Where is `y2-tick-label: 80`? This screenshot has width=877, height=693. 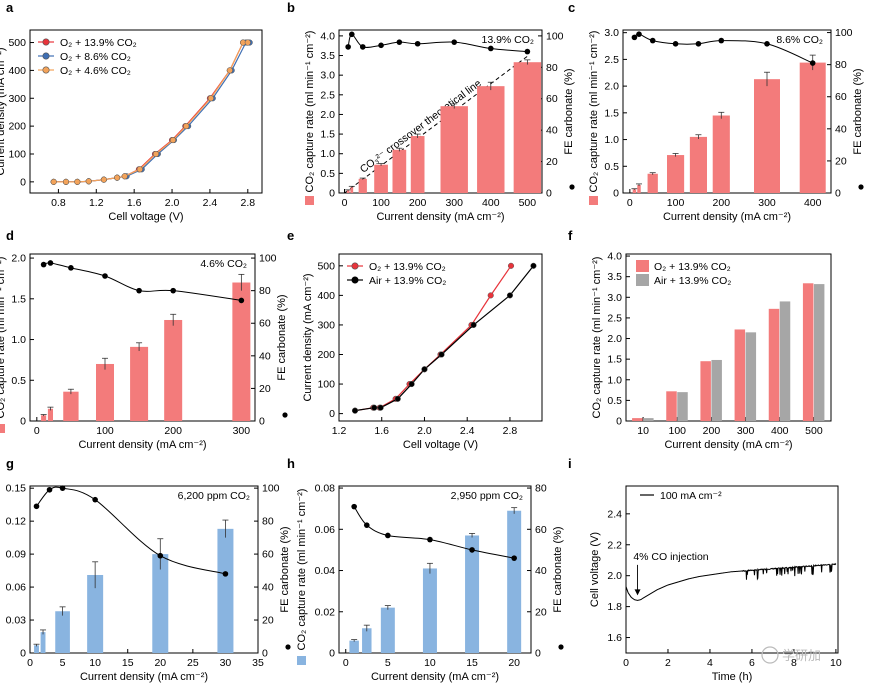
y2-tick-label: 80 is located at coordinates (265, 291).